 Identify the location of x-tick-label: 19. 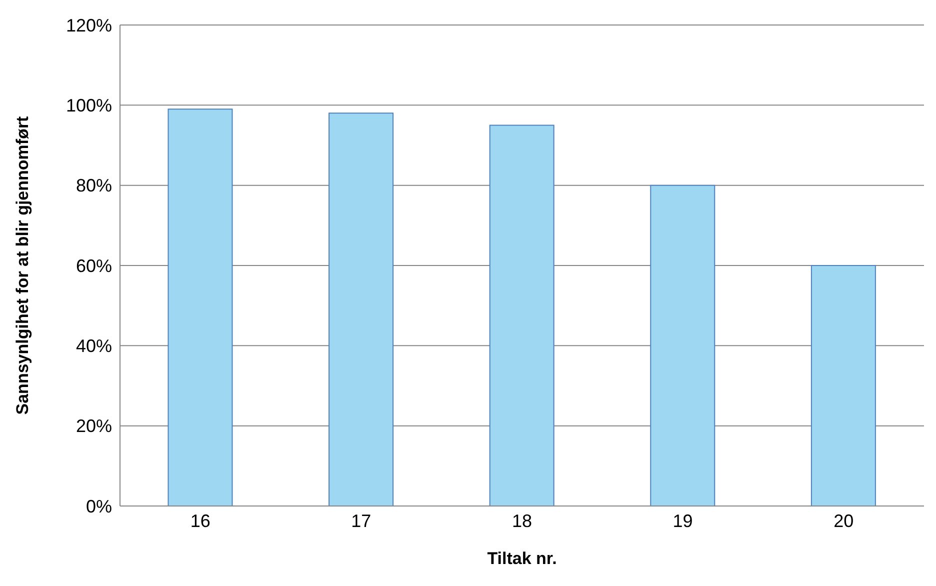
(682, 520).